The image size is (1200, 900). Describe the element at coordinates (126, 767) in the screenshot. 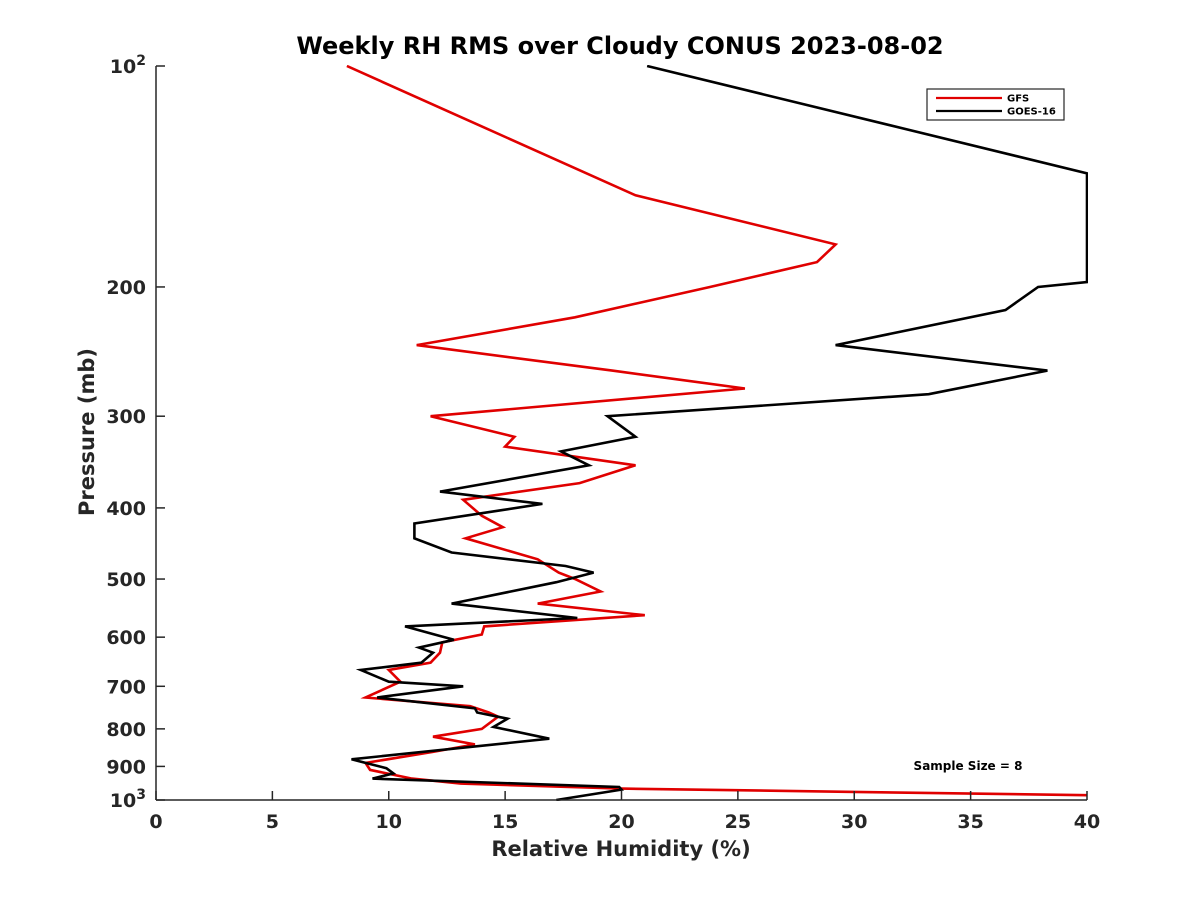

I see `y-tick-label: 900` at that location.